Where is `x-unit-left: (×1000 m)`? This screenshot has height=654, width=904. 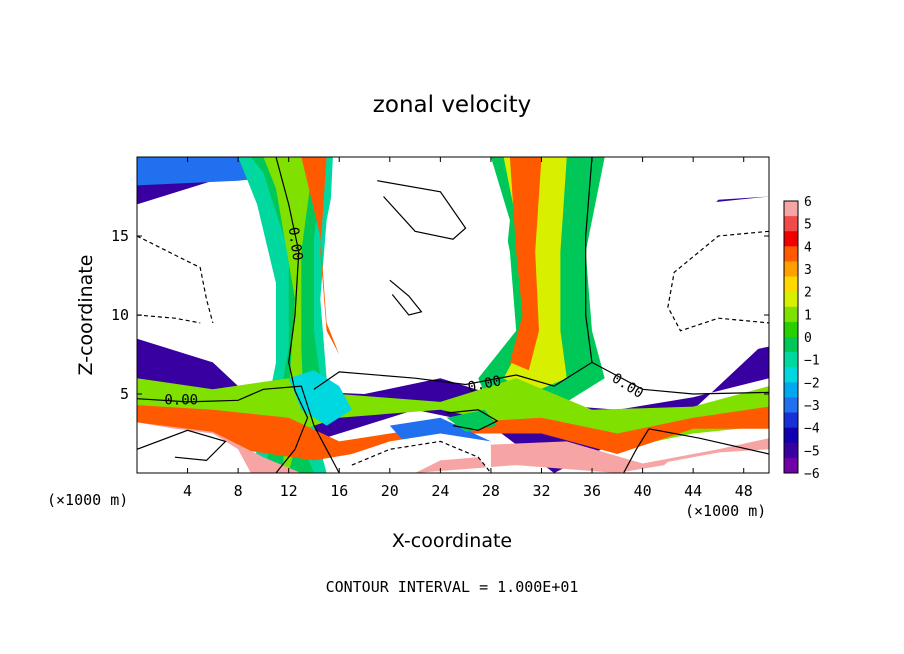 x-unit-left: (×1000 m) is located at coordinates (87, 500).